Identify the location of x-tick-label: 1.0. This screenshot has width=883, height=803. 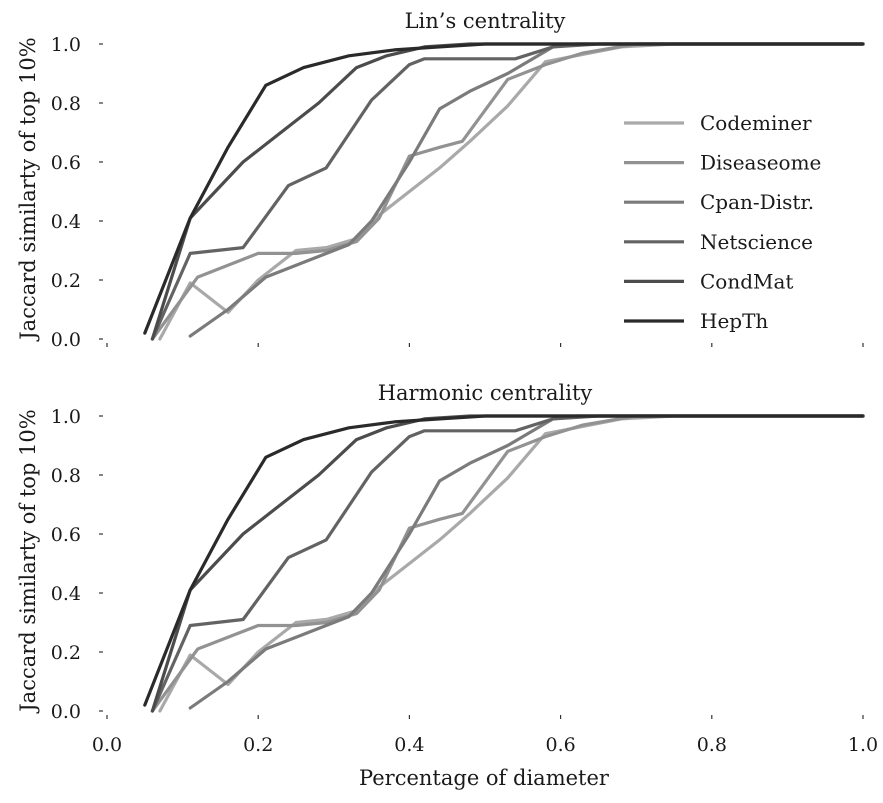
(863, 745).